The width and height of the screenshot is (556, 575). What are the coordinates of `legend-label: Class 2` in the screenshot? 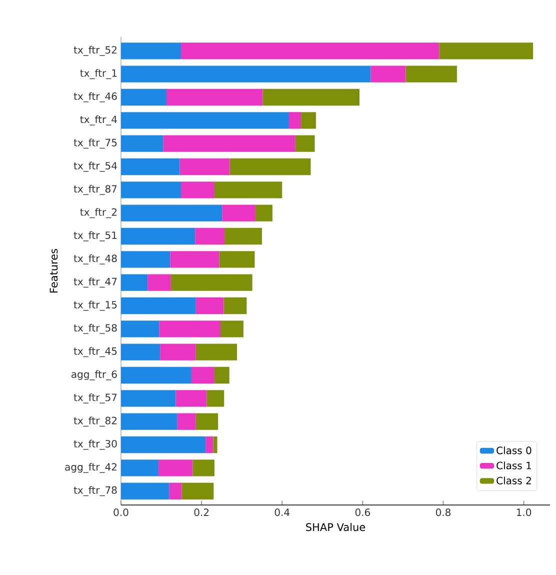 It's located at (513, 480).